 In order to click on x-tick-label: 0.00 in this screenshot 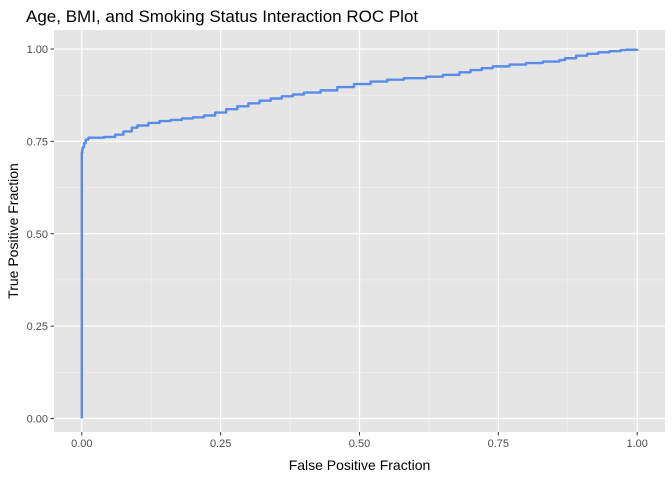, I will do `click(81, 444)`.